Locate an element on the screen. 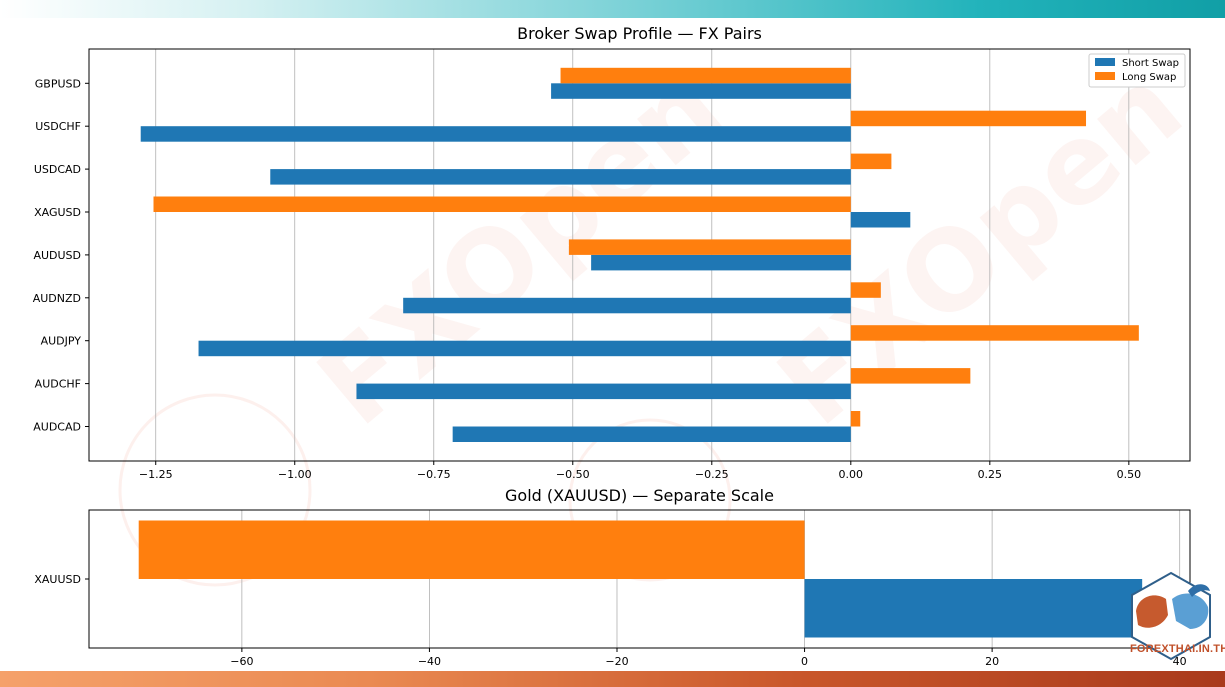 Image resolution: width=1225 pixels, height=687 pixels. y-tick-label: AUDJPY is located at coordinates (61, 341).